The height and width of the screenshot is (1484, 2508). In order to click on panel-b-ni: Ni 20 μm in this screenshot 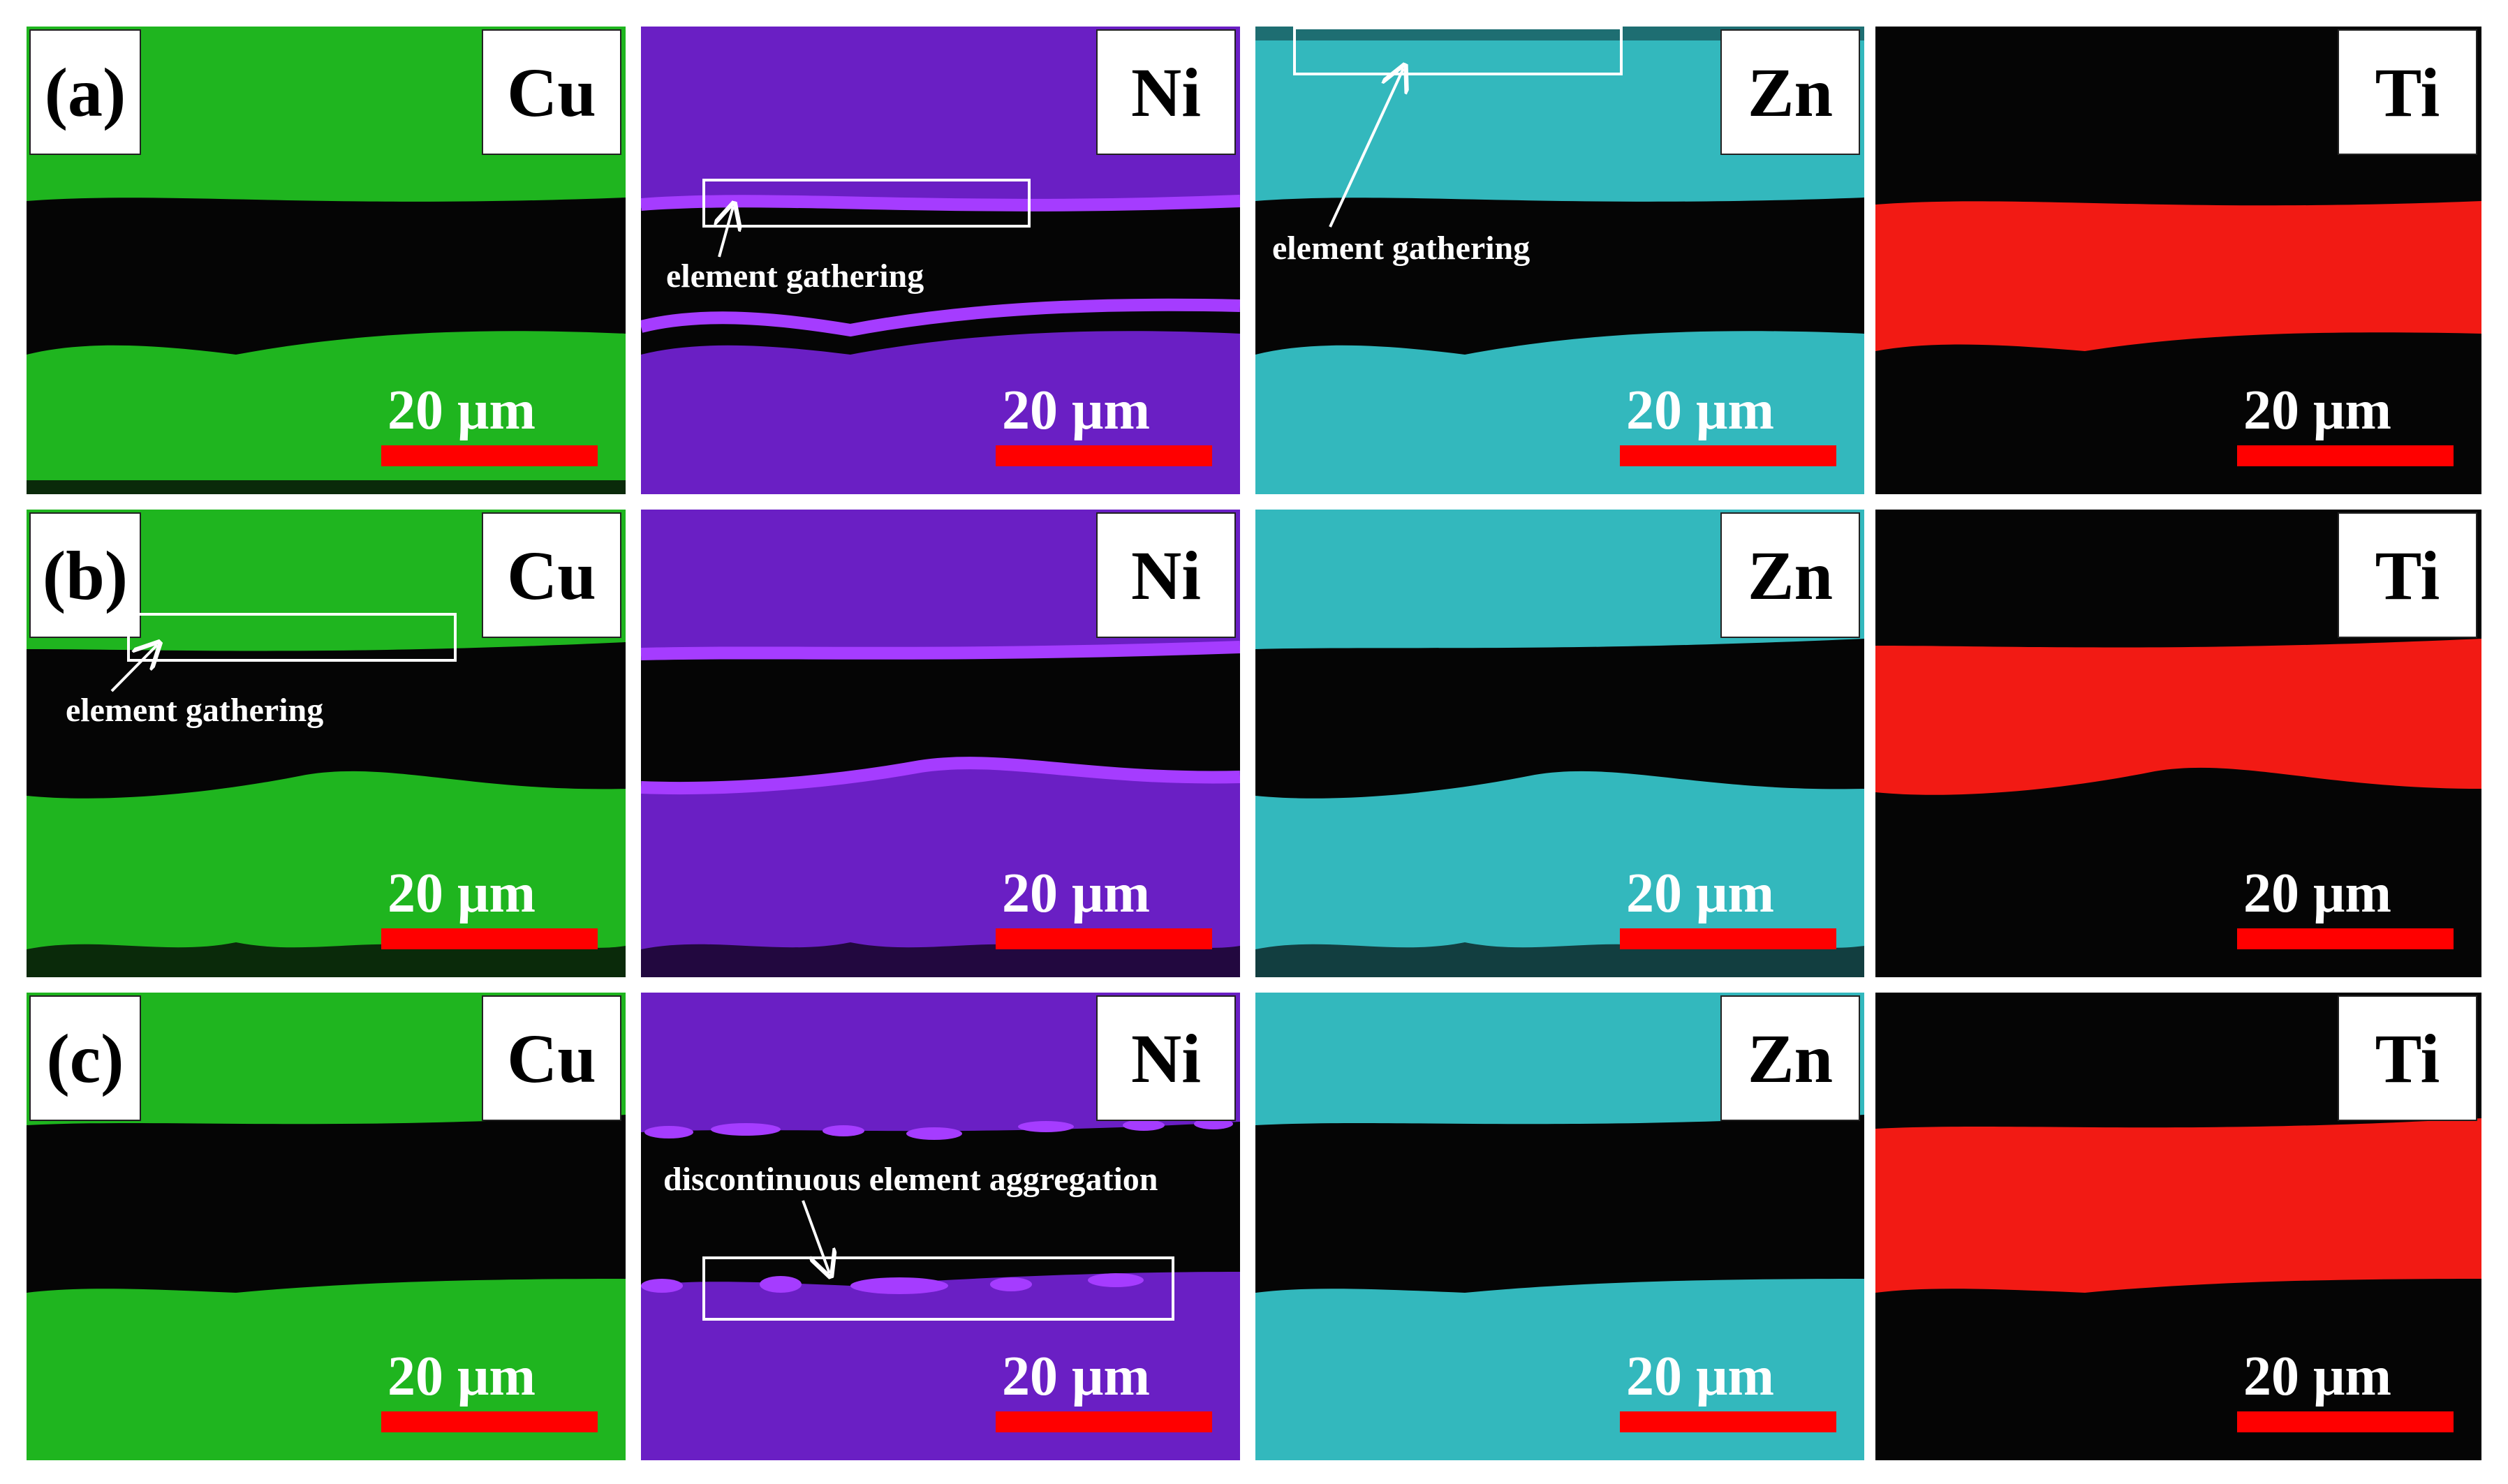, I will do `click(940, 743)`.